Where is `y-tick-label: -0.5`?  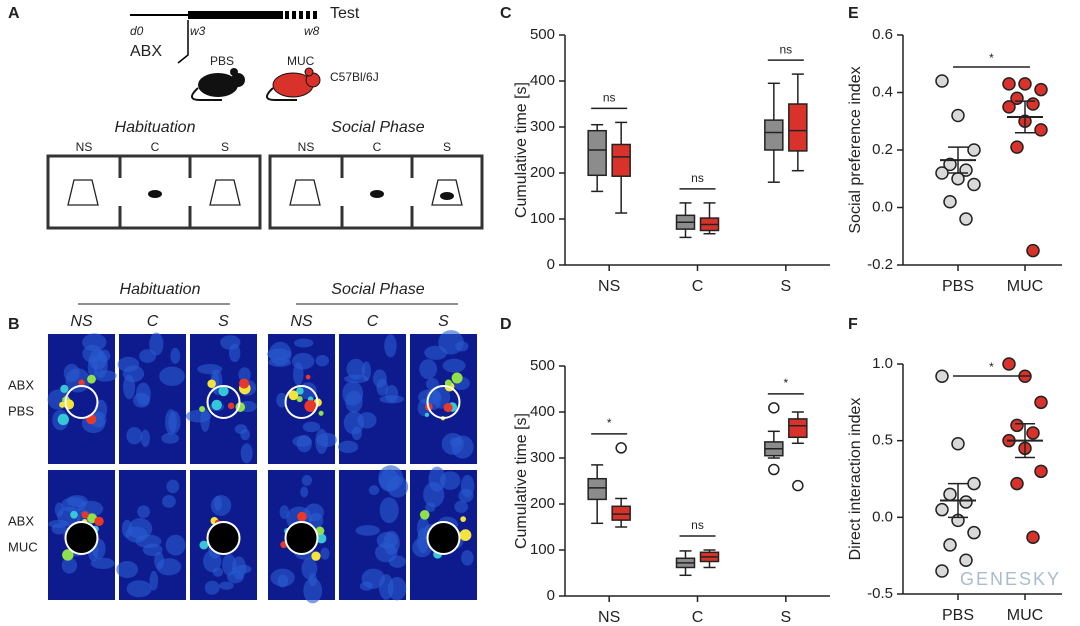
y-tick-label: -0.5 is located at coordinates (880, 593).